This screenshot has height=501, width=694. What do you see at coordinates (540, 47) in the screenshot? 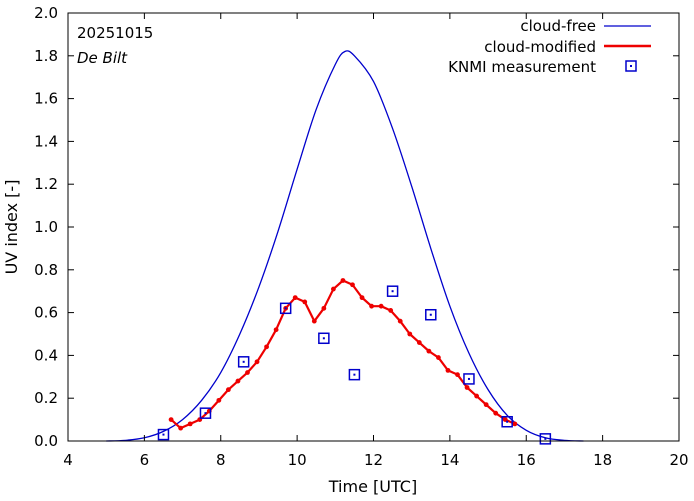
I see `legend-label-cloud-modified: cloud-modified` at bounding box center [540, 47].